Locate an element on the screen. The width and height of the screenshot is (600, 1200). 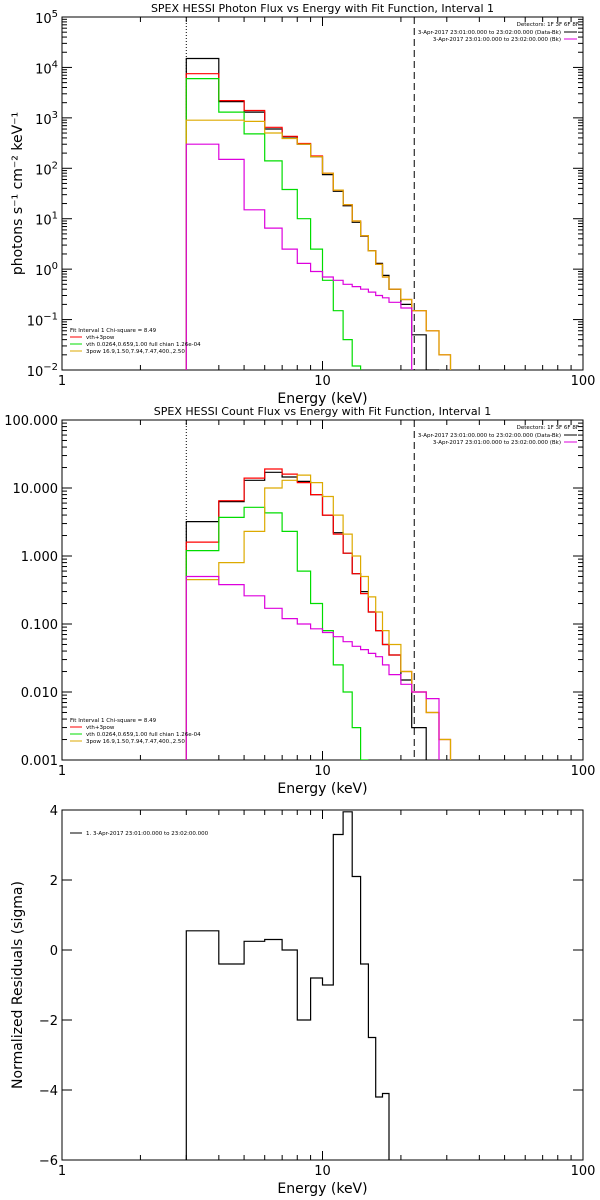
y-tick-label: −4 is located at coordinates (48, 1091).